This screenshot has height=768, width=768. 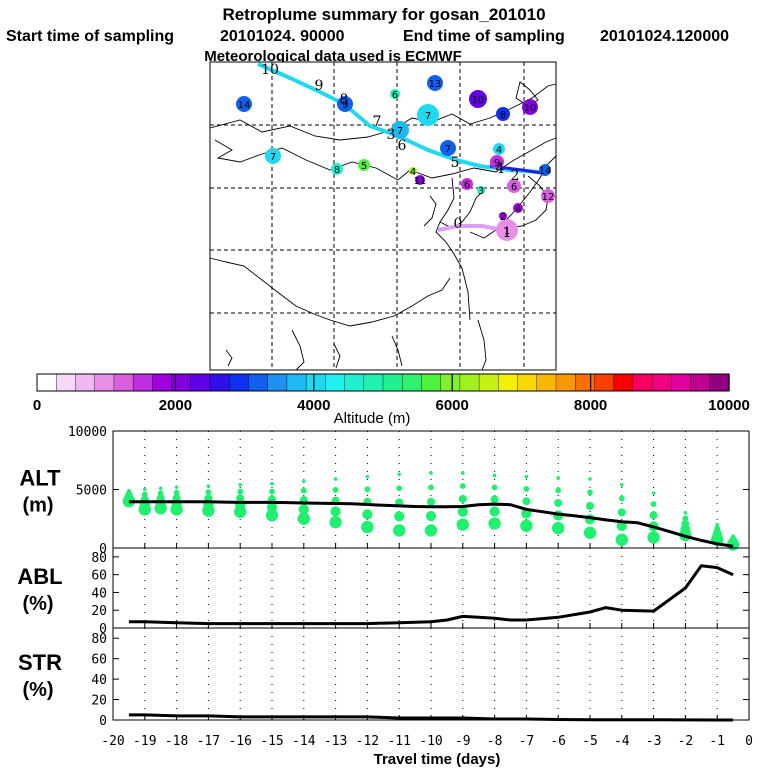 What do you see at coordinates (112, 741) in the screenshot?
I see `x-tick-label: -20` at bounding box center [112, 741].